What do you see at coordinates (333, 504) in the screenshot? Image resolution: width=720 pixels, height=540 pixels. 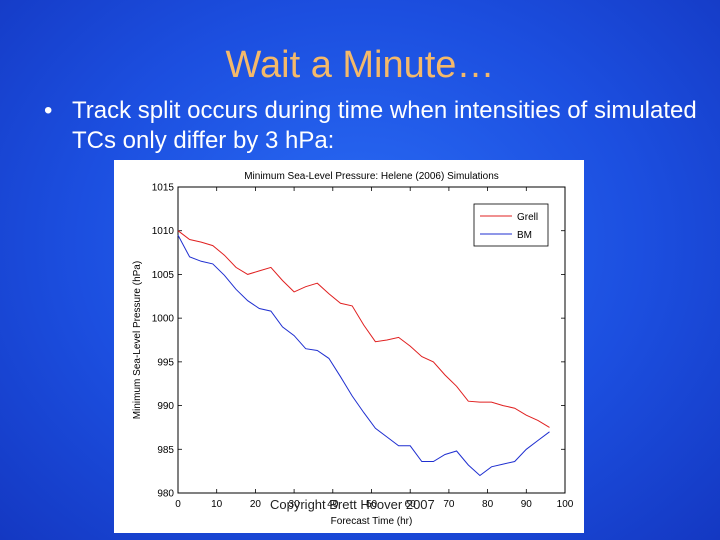 I see `x-tick-label: 40` at bounding box center [333, 504].